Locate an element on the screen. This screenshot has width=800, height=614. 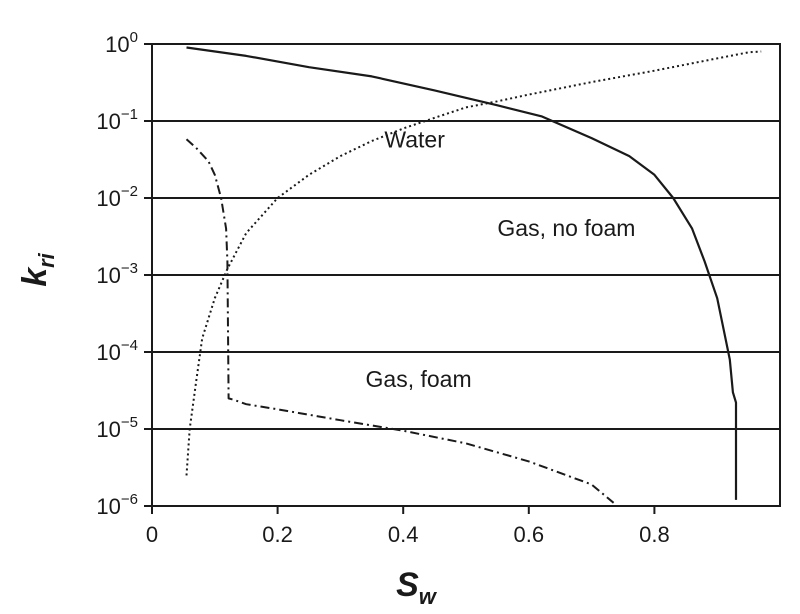
x-axis-label-sub: w is located at coordinates (428, 596).